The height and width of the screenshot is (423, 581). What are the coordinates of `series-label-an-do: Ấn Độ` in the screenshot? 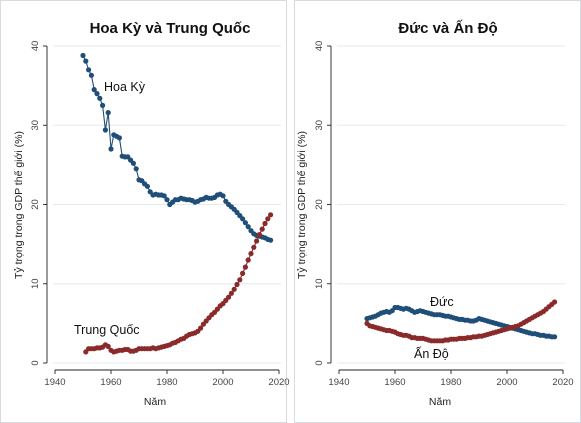 It's located at (431, 353).